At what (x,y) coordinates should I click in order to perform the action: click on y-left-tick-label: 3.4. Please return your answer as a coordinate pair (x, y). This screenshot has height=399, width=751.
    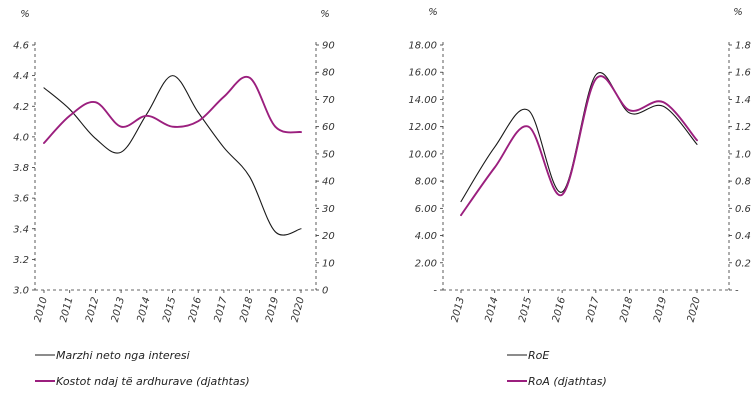
    Looking at the image, I should click on (21, 229).